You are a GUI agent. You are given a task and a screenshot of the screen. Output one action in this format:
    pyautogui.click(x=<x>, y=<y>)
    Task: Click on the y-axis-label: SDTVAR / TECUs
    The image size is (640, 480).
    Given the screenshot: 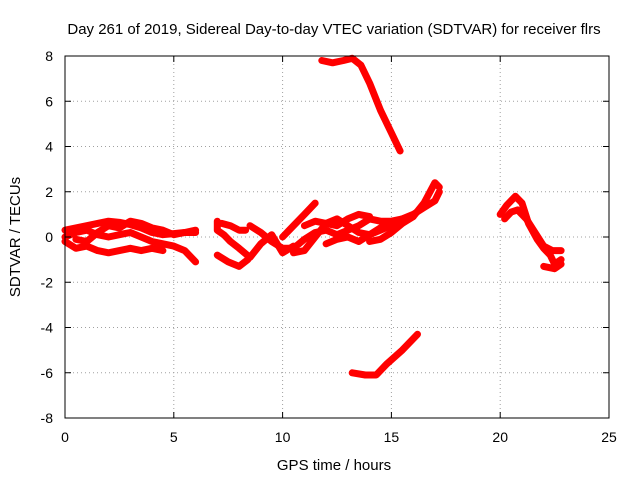 What is the action you would take?
    pyautogui.click(x=15, y=237)
    